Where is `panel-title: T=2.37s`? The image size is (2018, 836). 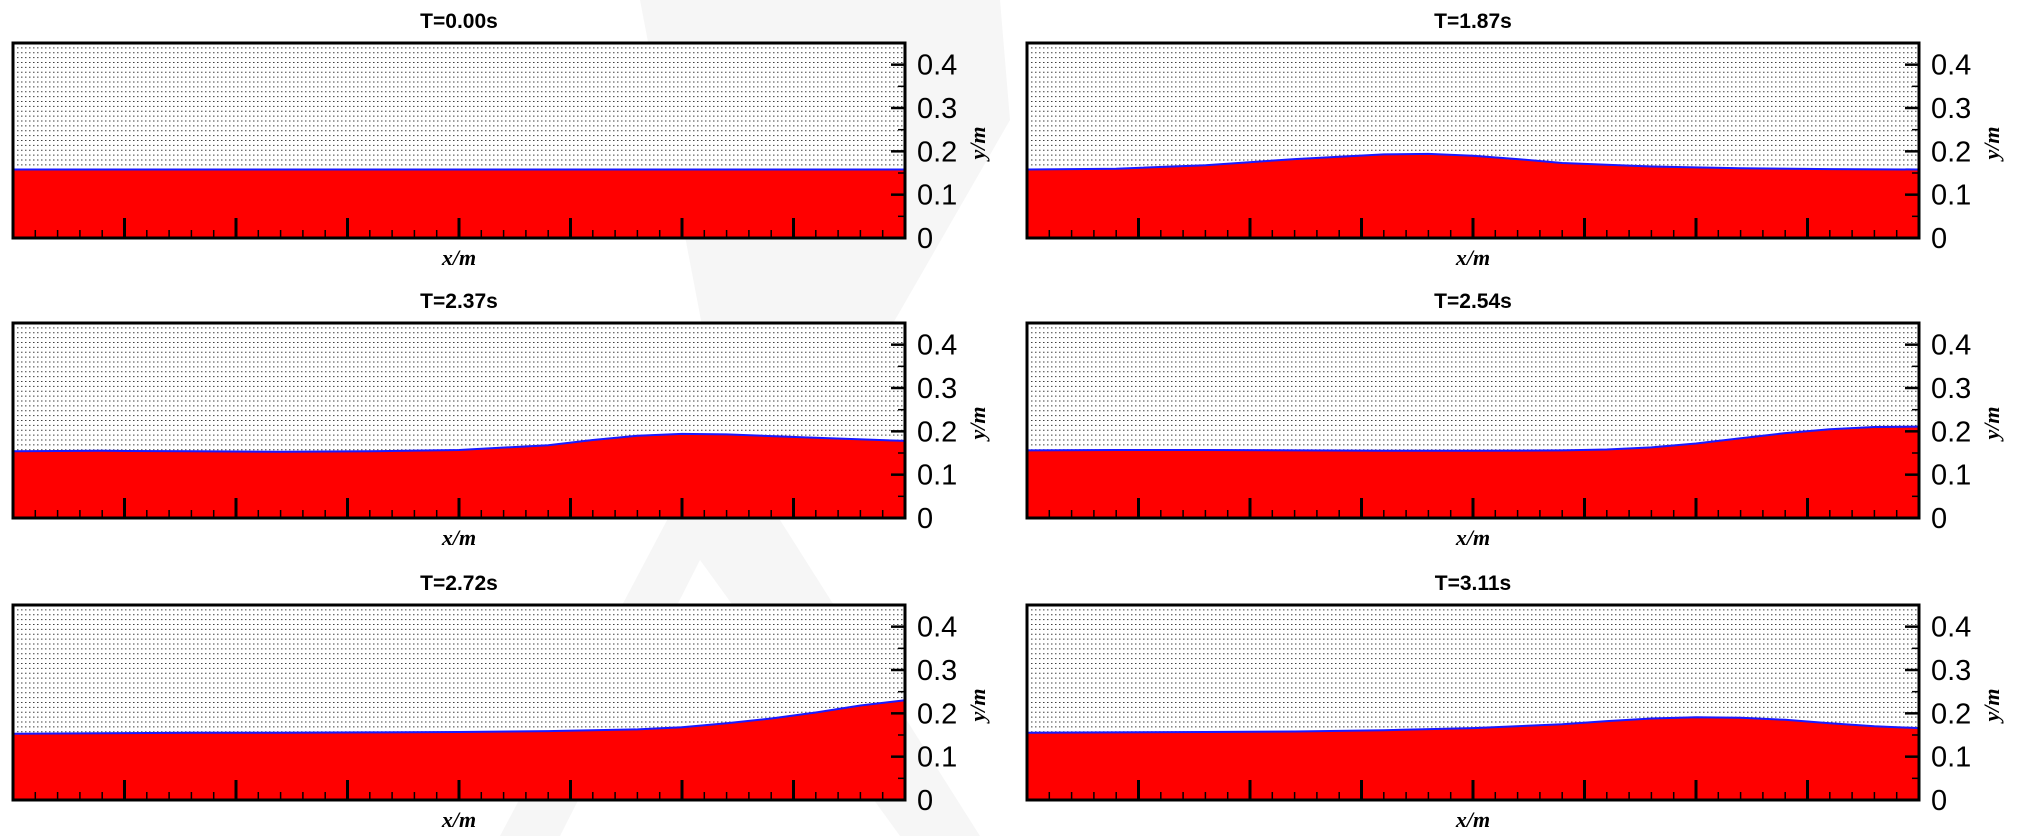 panel-title: T=2.37s is located at coordinates (459, 301).